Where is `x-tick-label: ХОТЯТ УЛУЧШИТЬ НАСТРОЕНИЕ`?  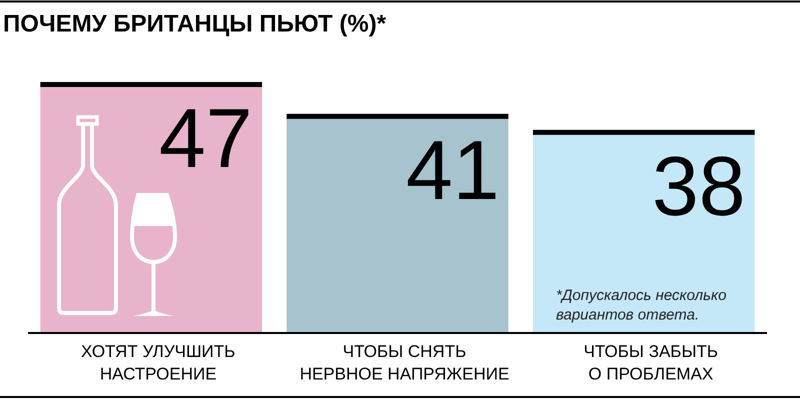 x-tick-label: ХОТЯТ УЛУЧШИТЬ НАСТРОЕНИЕ is located at coordinates (158, 363).